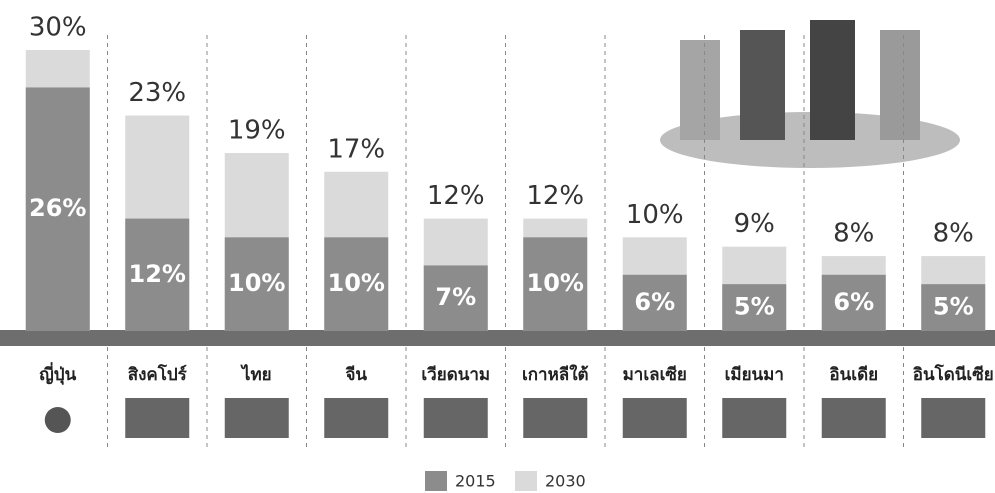 The height and width of the screenshot is (493, 995). Describe the element at coordinates (158, 374) in the screenshot. I see `x-tick-label: สิงคโปร์` at that location.